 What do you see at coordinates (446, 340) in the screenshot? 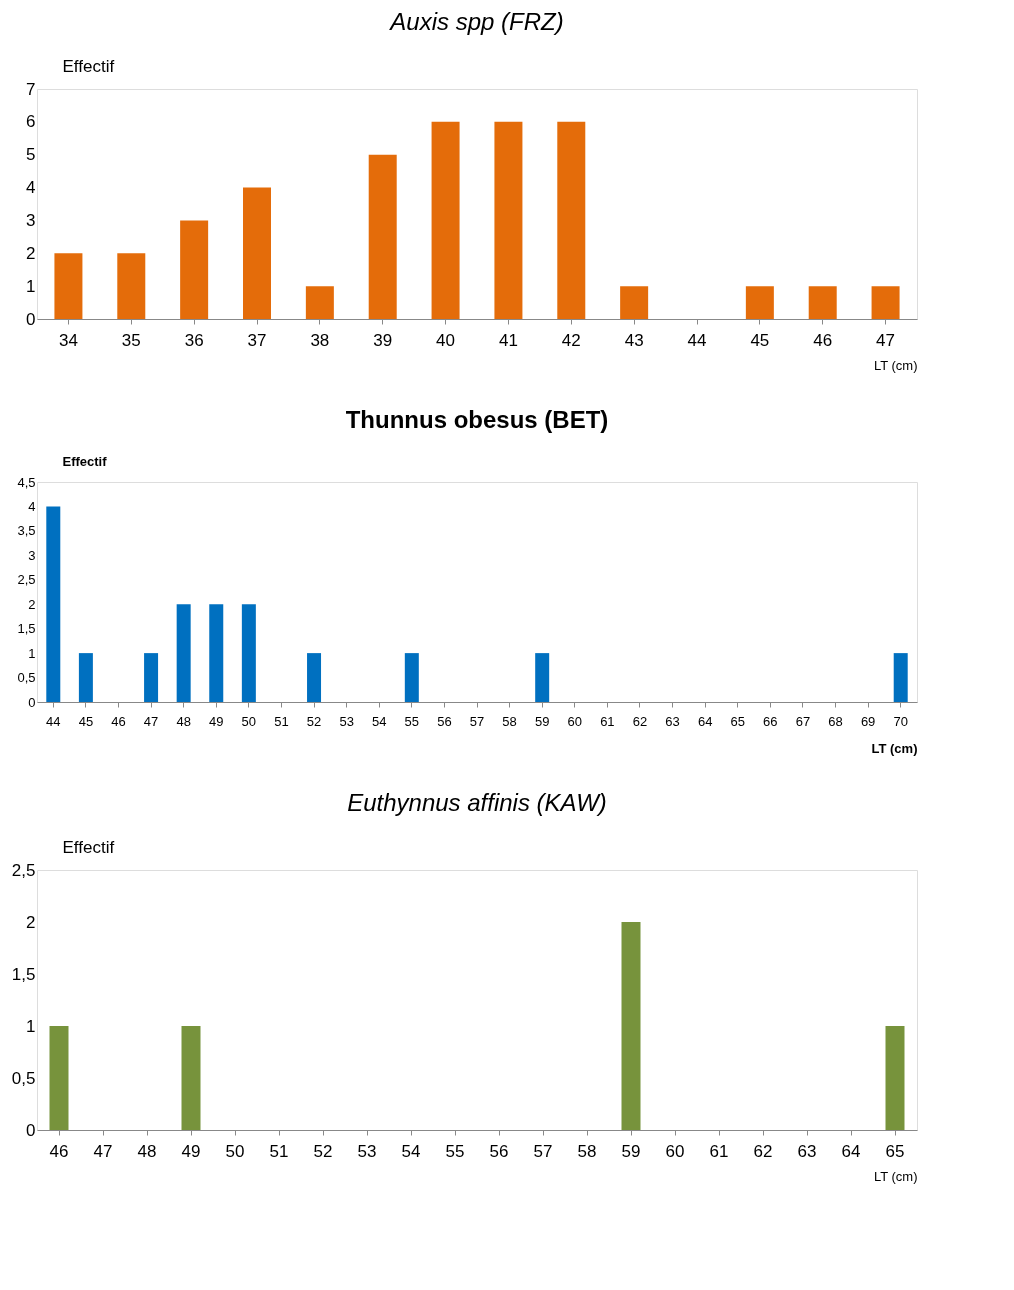
I see `x-tick-label: 40` at bounding box center [446, 340].